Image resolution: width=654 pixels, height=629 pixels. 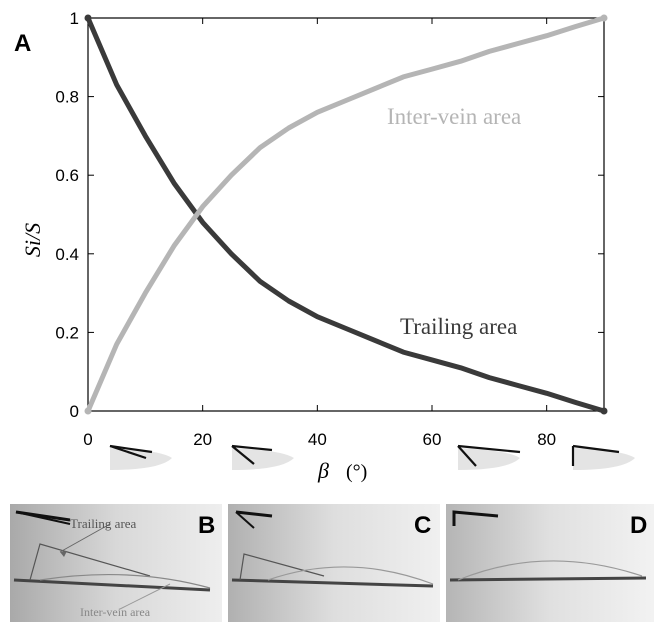 I want to click on photo-b-intervein-label: Inter-vein area, so click(x=115, y=612).